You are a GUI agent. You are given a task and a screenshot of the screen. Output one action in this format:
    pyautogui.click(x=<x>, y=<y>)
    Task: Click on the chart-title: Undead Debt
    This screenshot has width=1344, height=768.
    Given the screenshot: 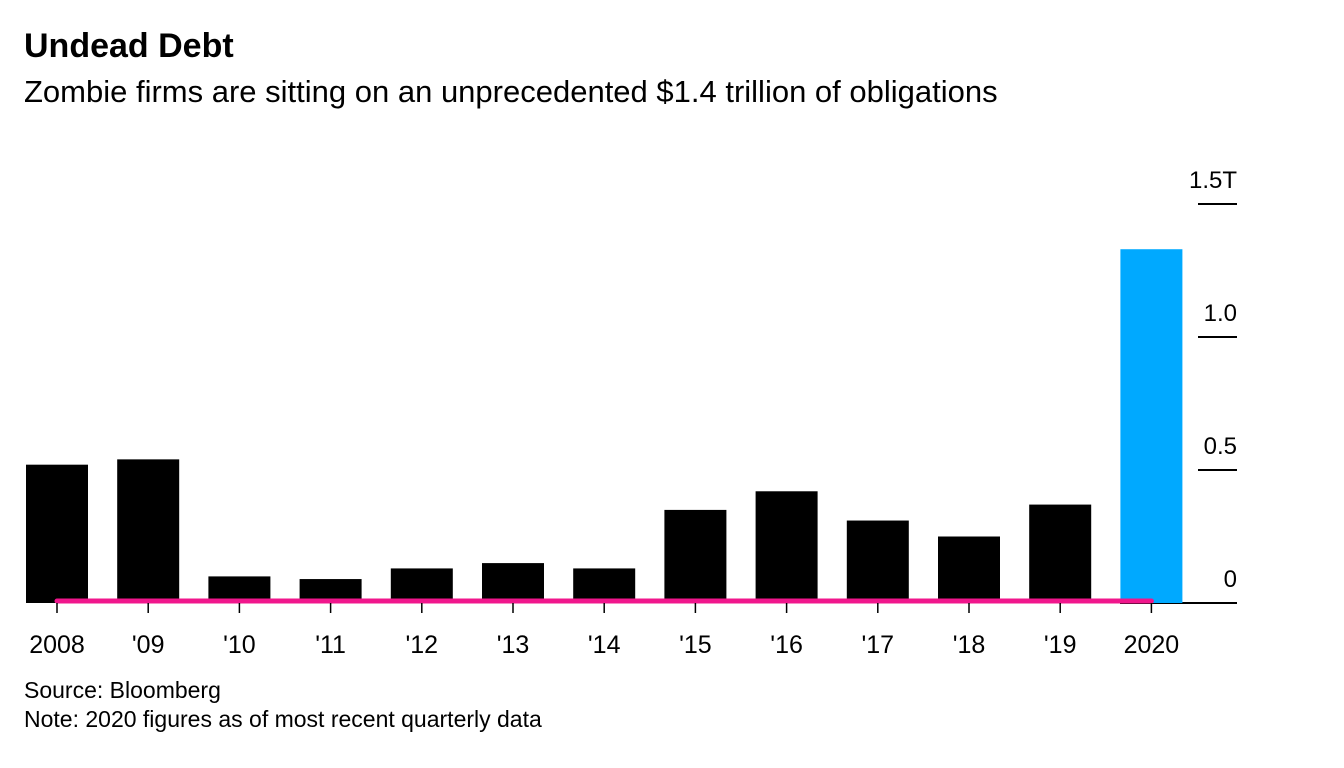 What is the action you would take?
    pyautogui.click(x=129, y=46)
    